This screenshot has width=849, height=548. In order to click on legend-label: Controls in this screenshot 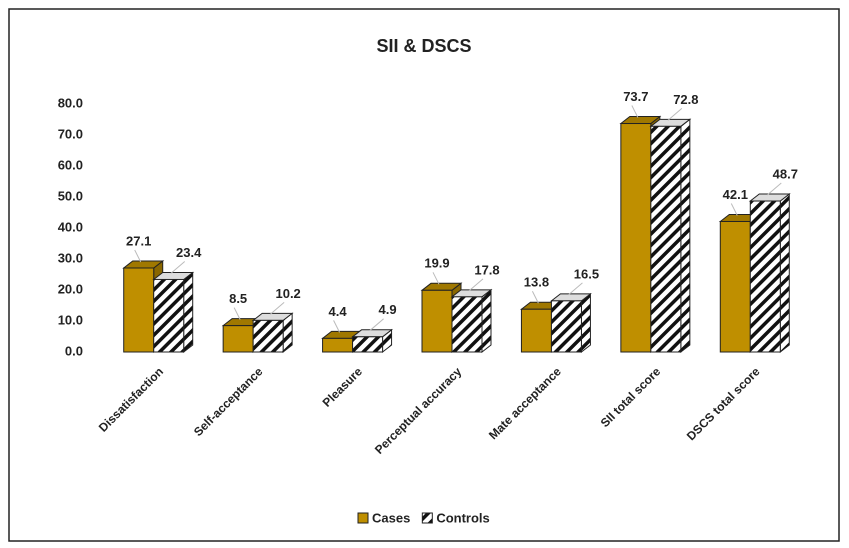, I will do `click(462, 517)`.